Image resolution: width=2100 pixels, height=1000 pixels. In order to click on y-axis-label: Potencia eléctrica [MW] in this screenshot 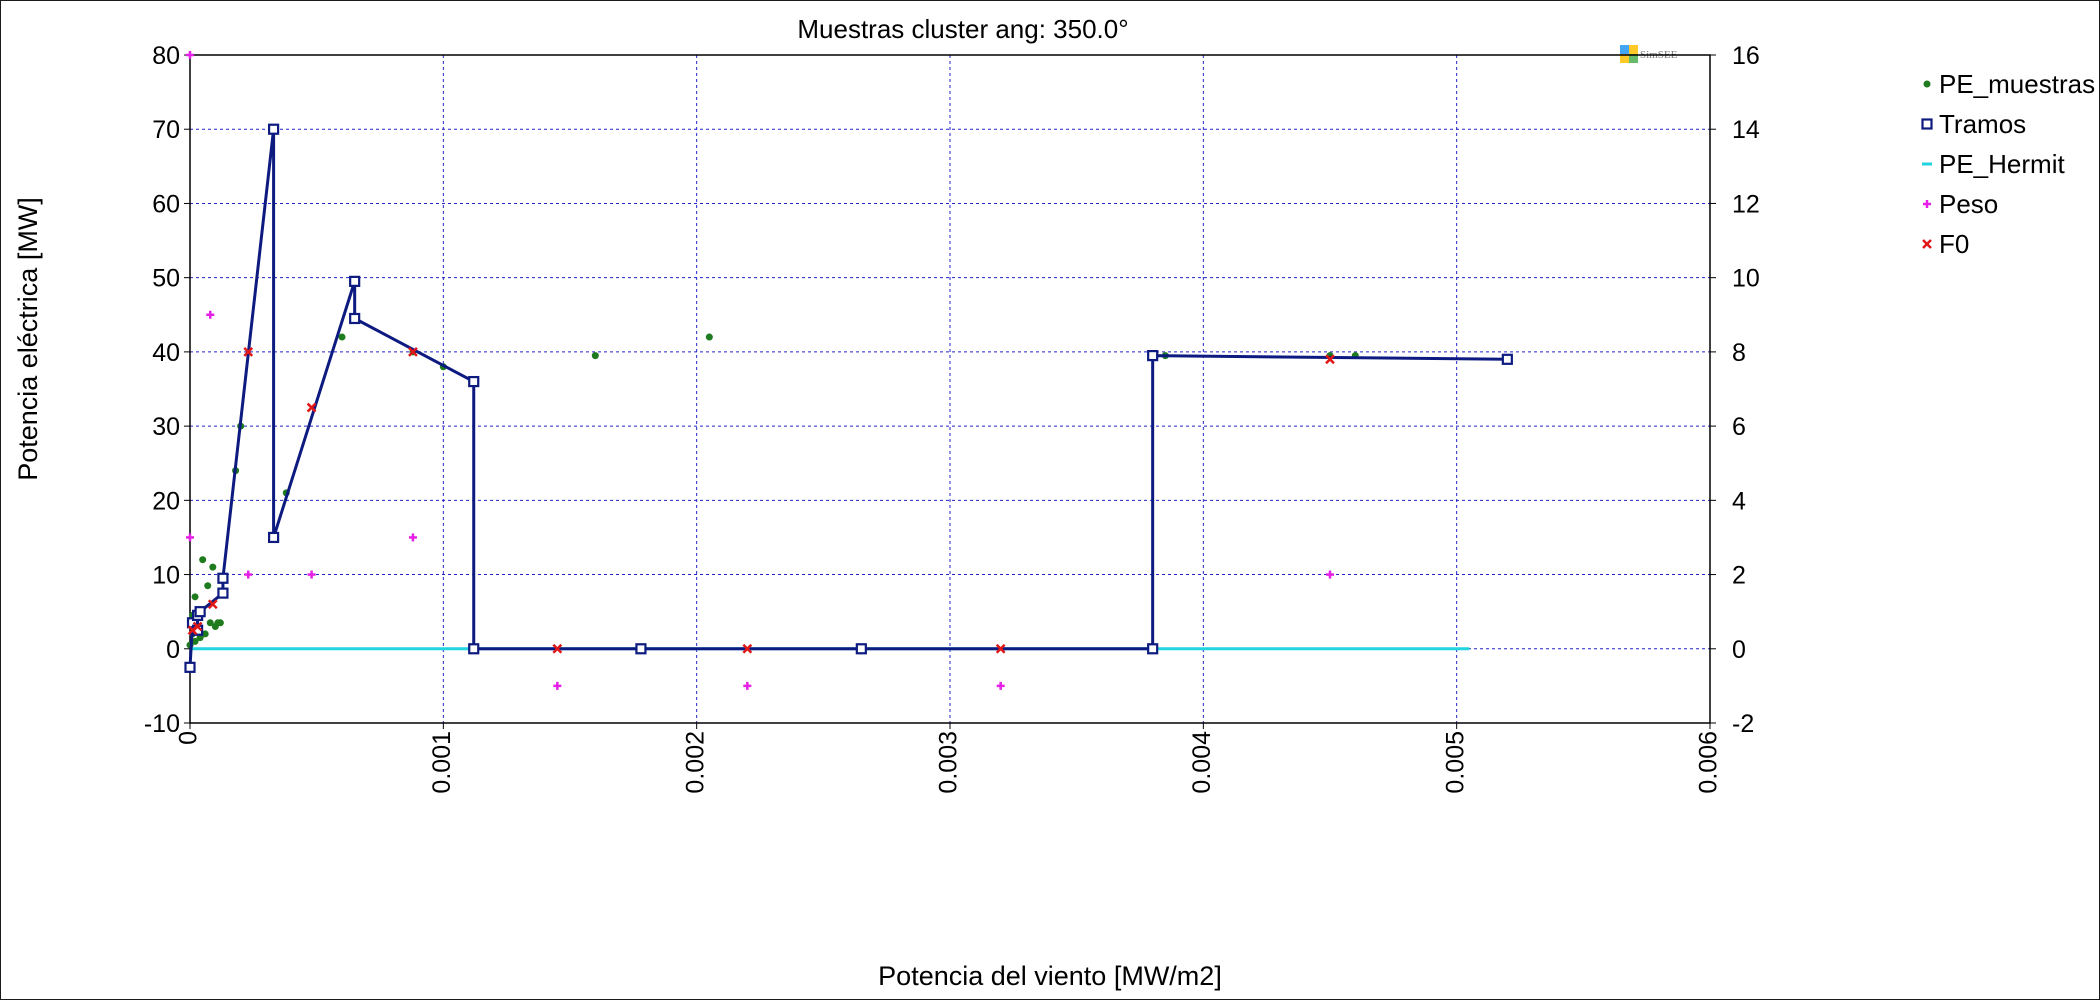, I will do `click(28, 339)`.